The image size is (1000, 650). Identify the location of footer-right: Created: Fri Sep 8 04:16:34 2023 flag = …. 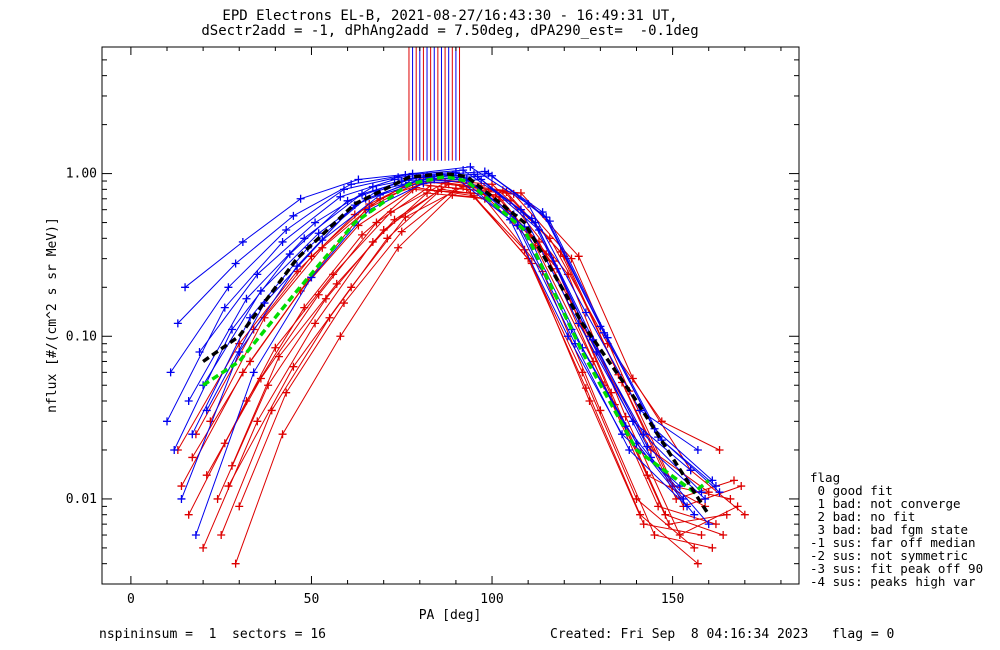
(722, 634).